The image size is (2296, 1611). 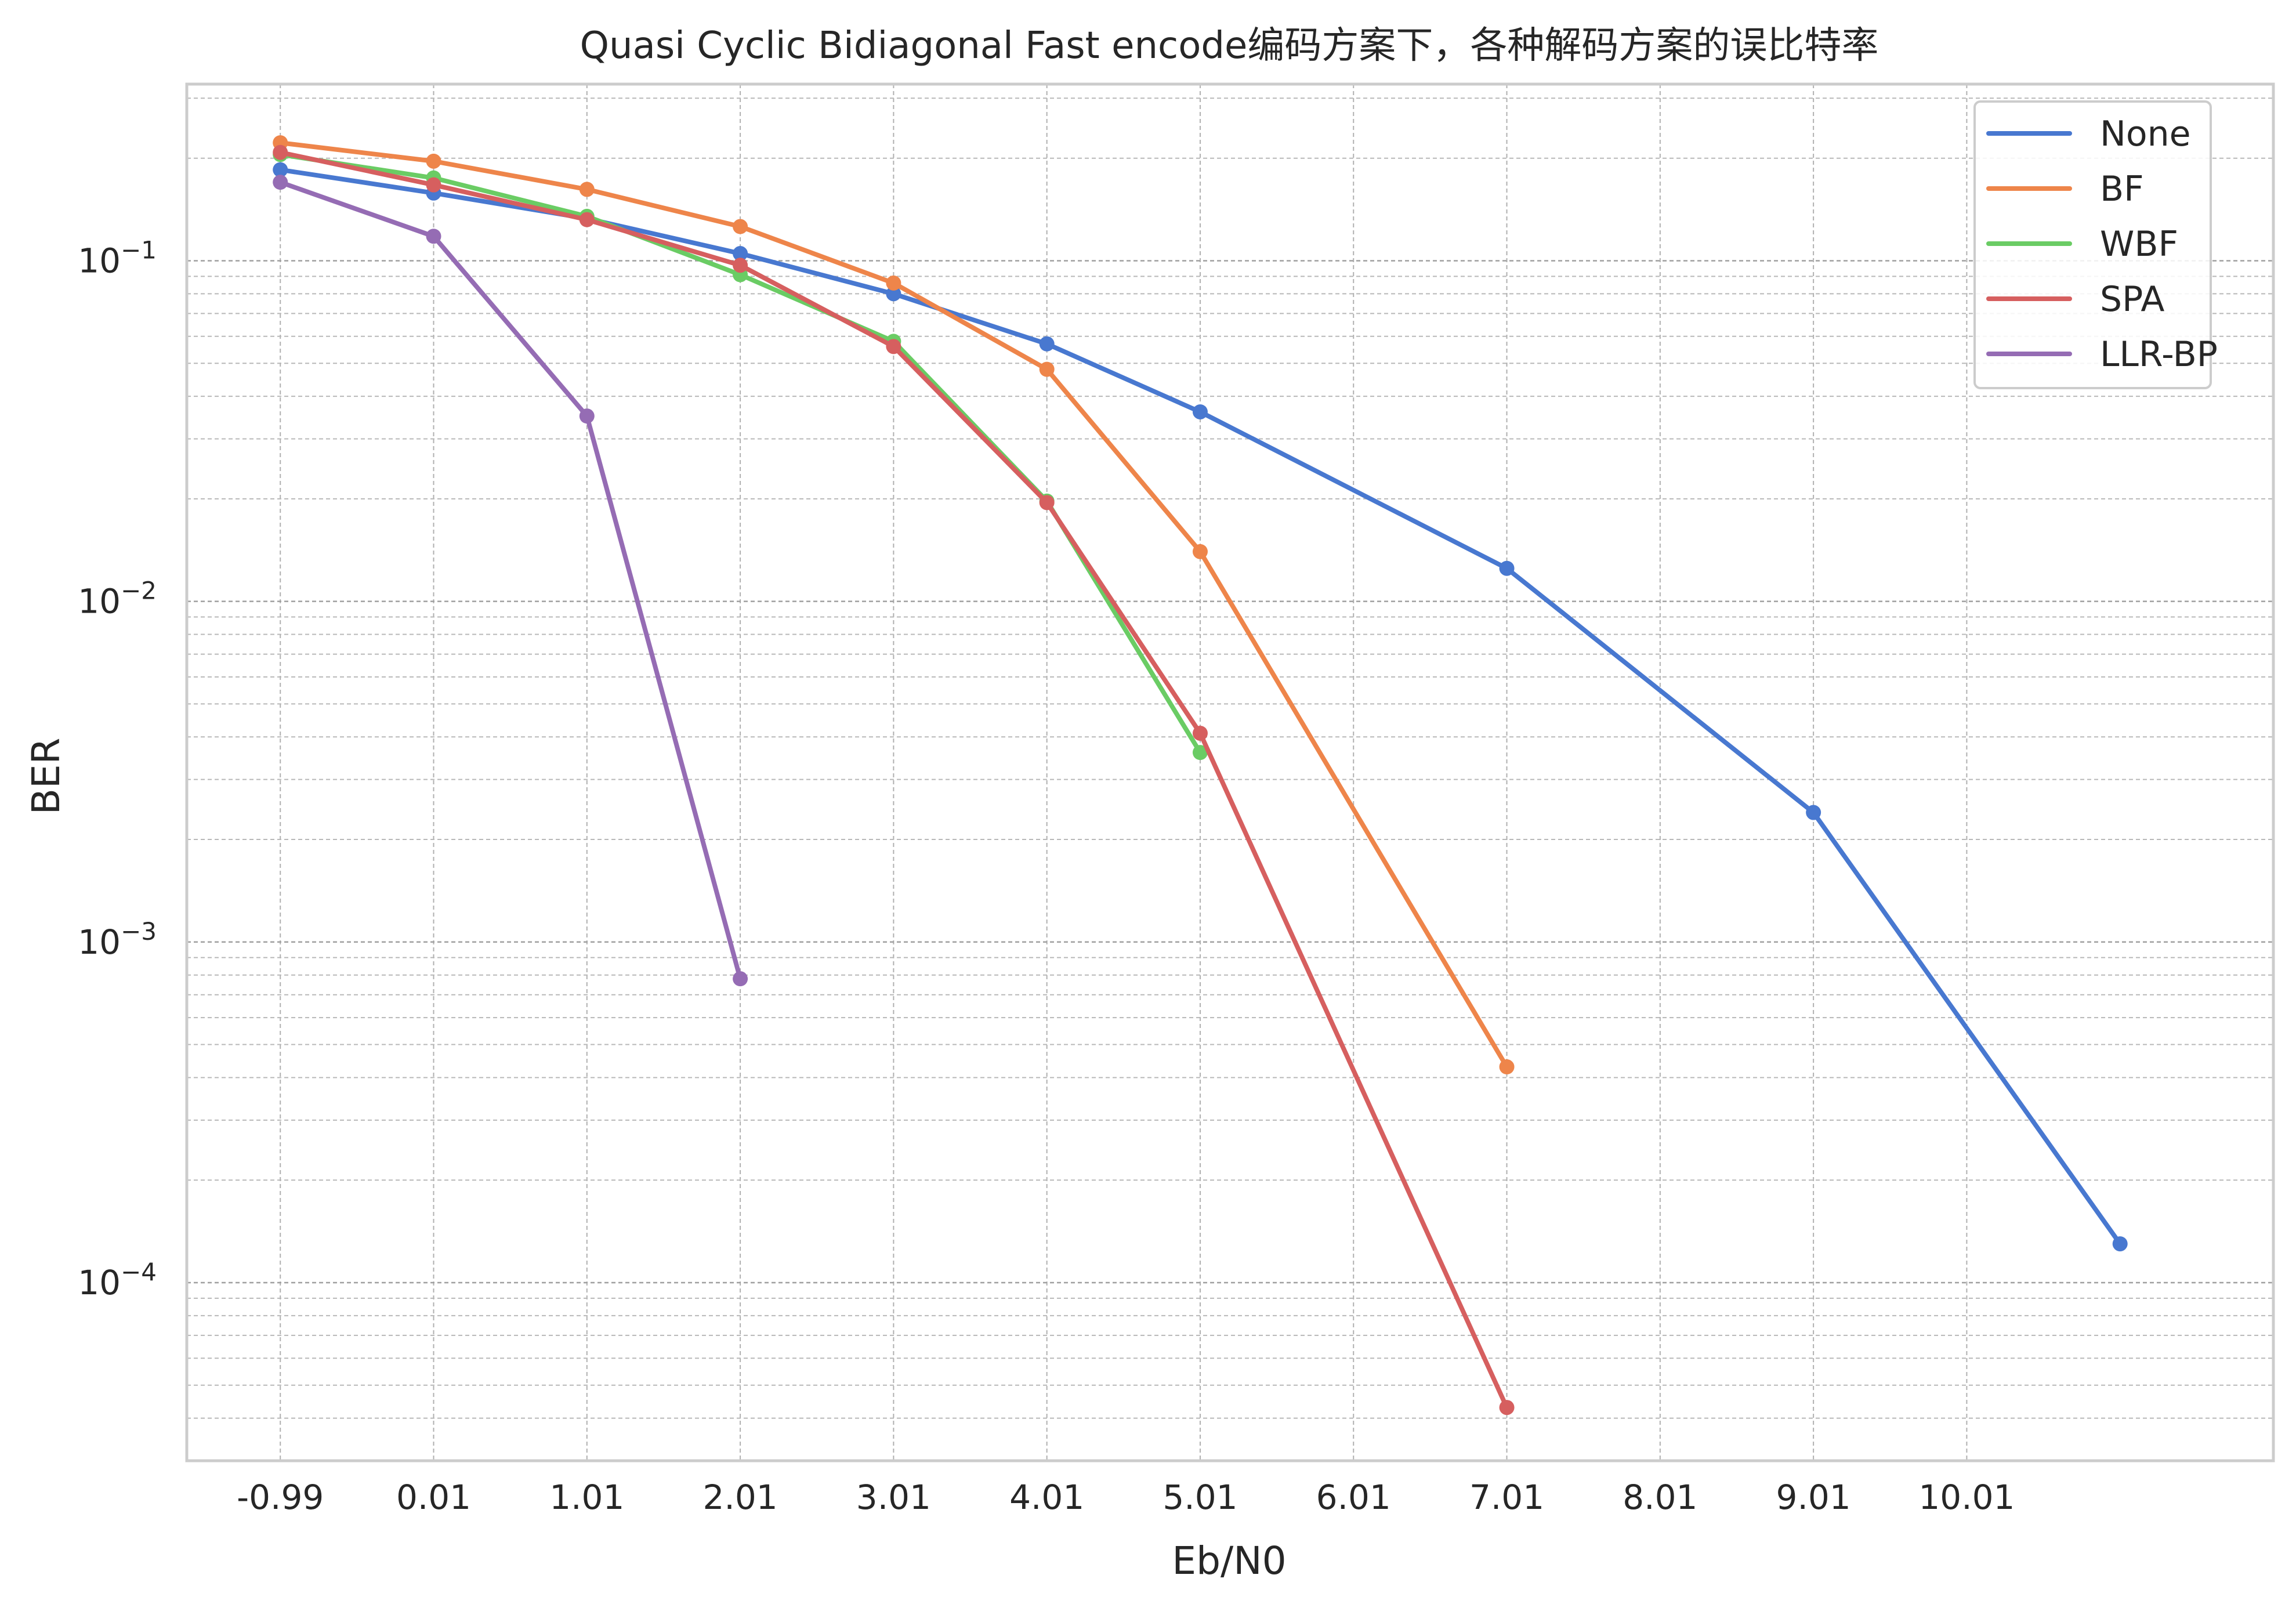 I want to click on x-tick-label: 4.01, so click(x=1046, y=1497).